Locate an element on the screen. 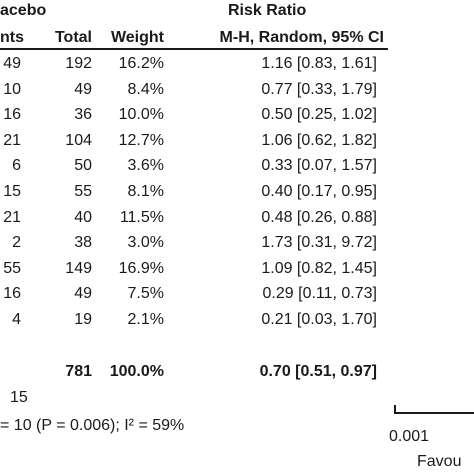 This screenshot has height=474, width=474. pooled-risk-ratio: 0.70 [0.51, 0.97] is located at coordinates (318, 371).